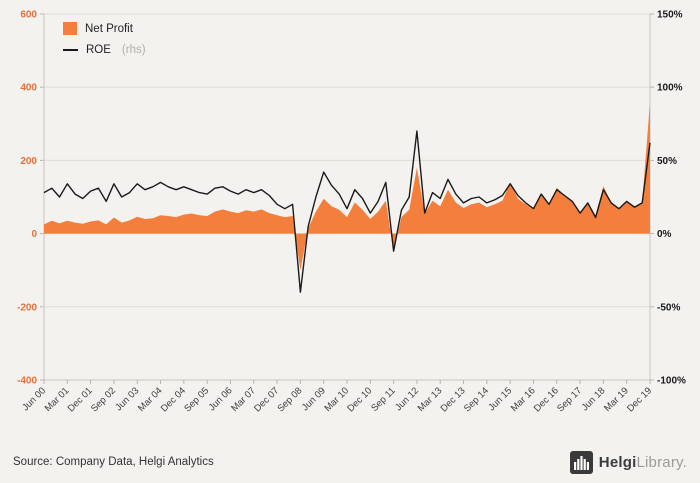 The image size is (700, 483). I want to click on x-axis-label: Jun 03, so click(127, 399).